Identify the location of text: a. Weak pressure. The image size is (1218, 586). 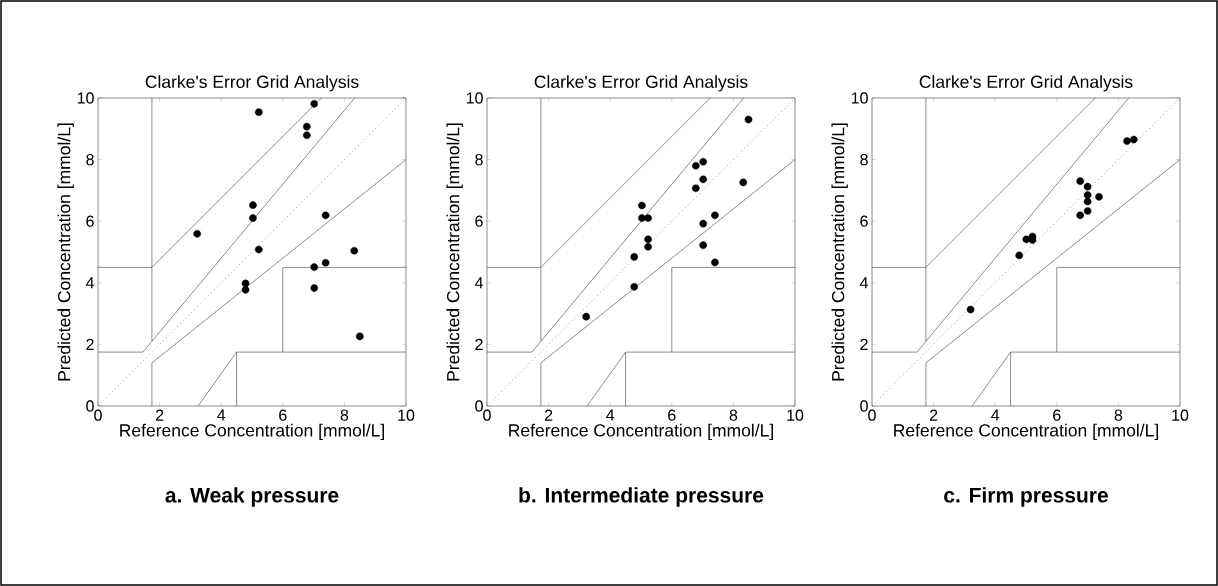
(252, 497).